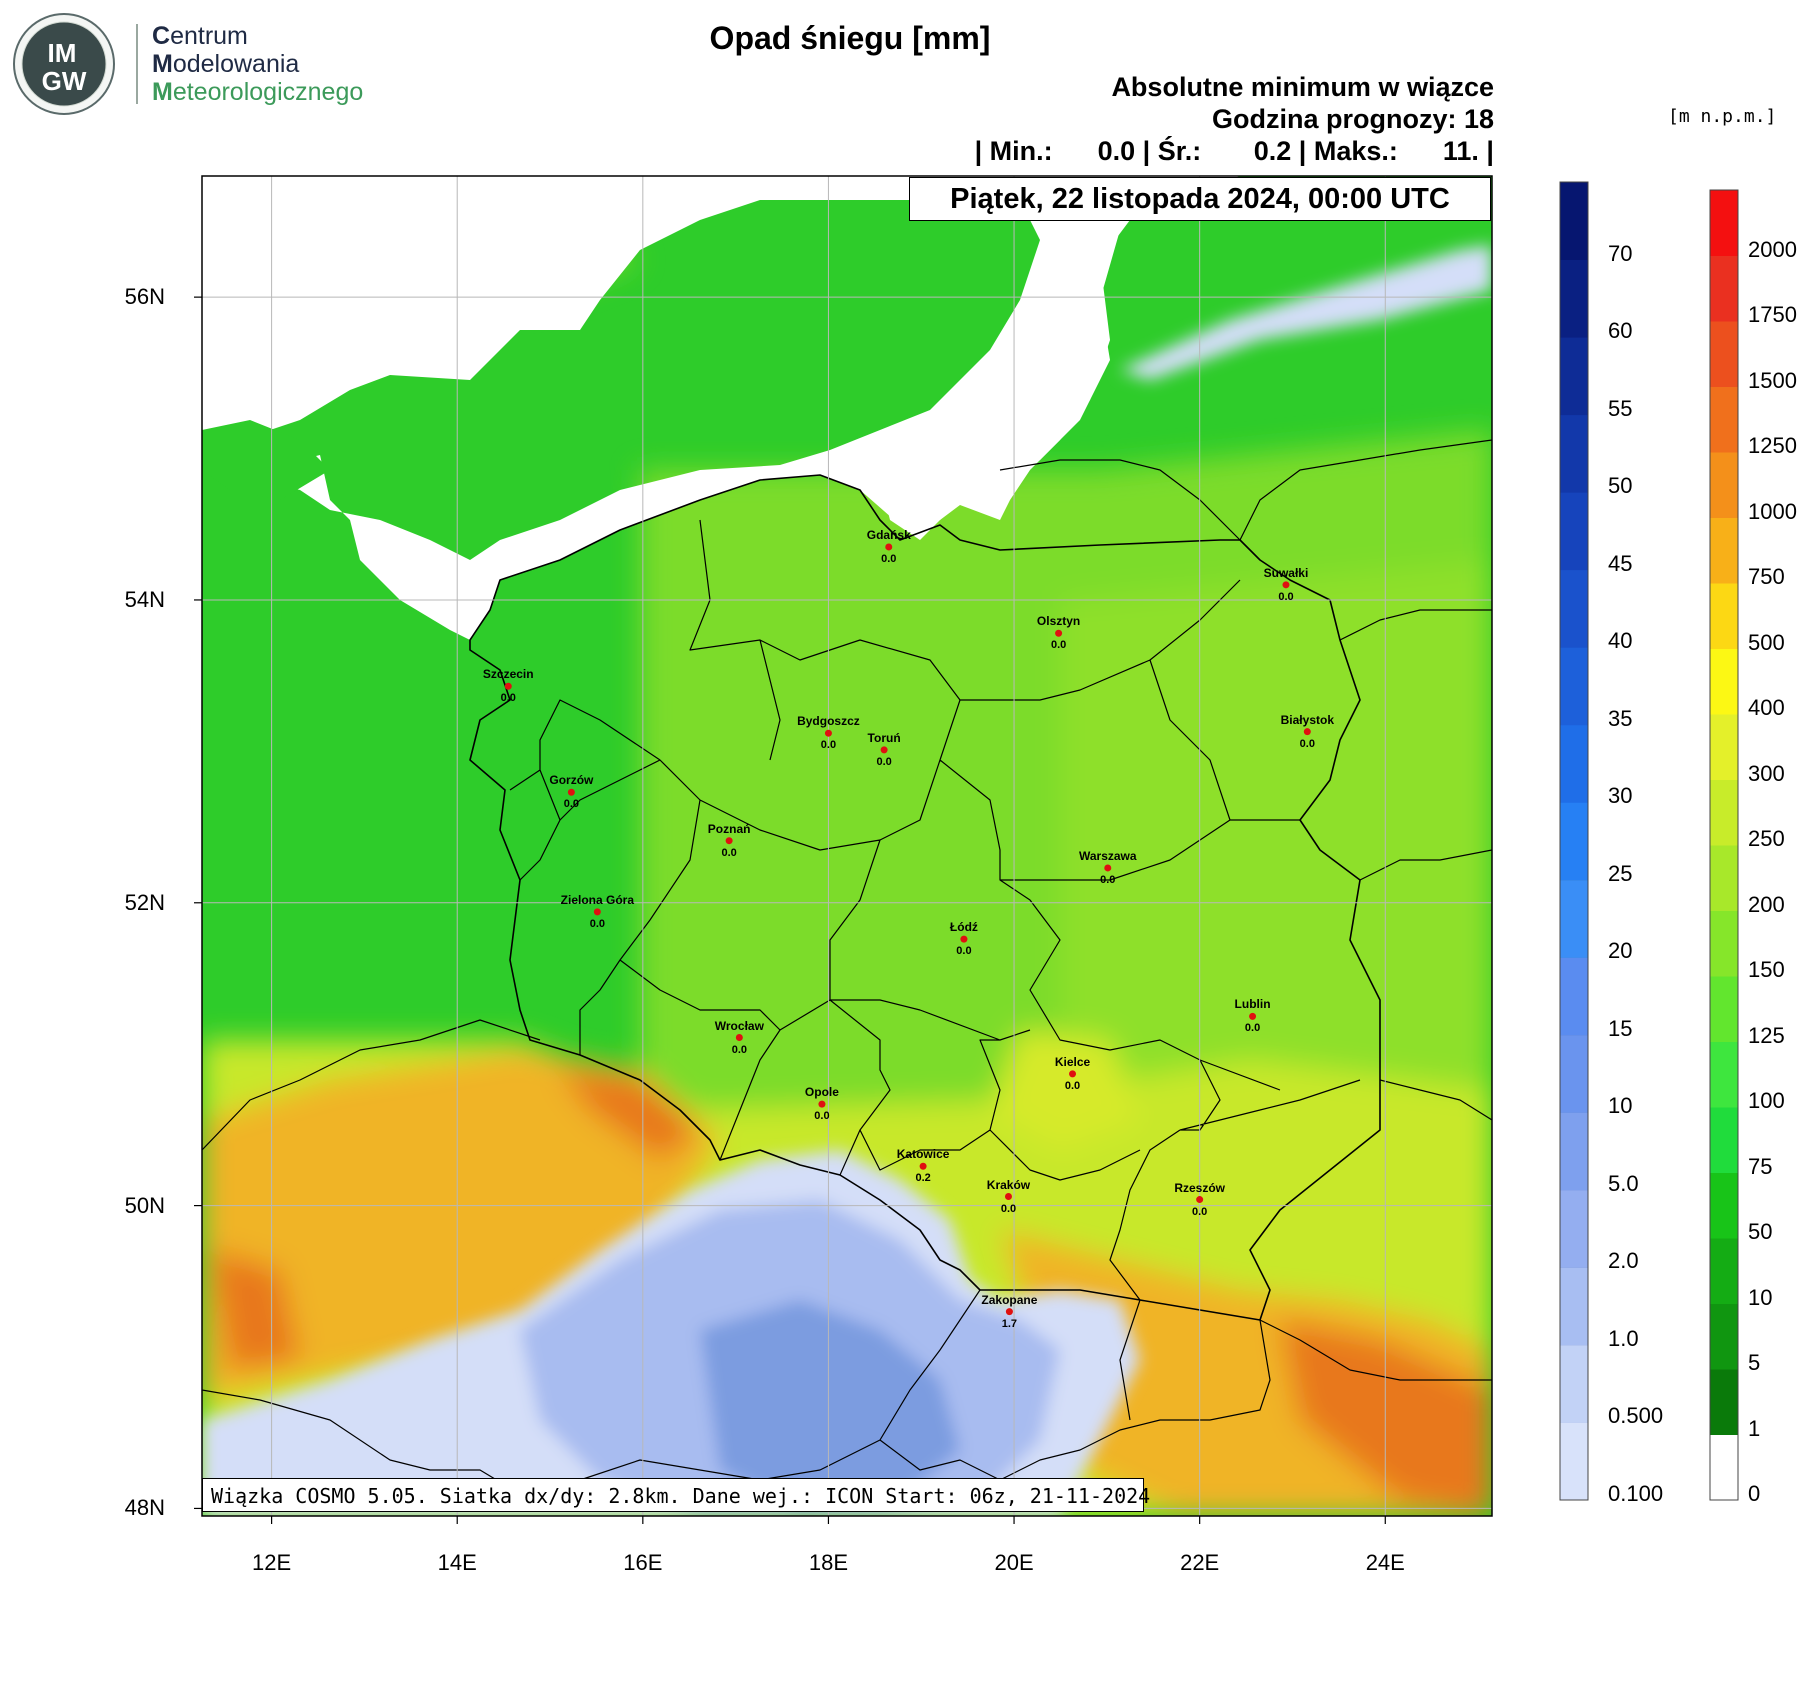 The width and height of the screenshot is (1800, 1700). I want to click on elev-colorbar-label: 5, so click(1754, 1362).